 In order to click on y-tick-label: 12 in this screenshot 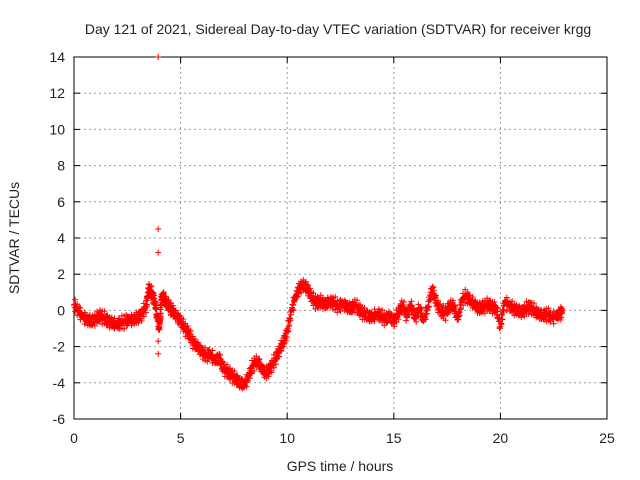, I will do `click(57, 93)`.